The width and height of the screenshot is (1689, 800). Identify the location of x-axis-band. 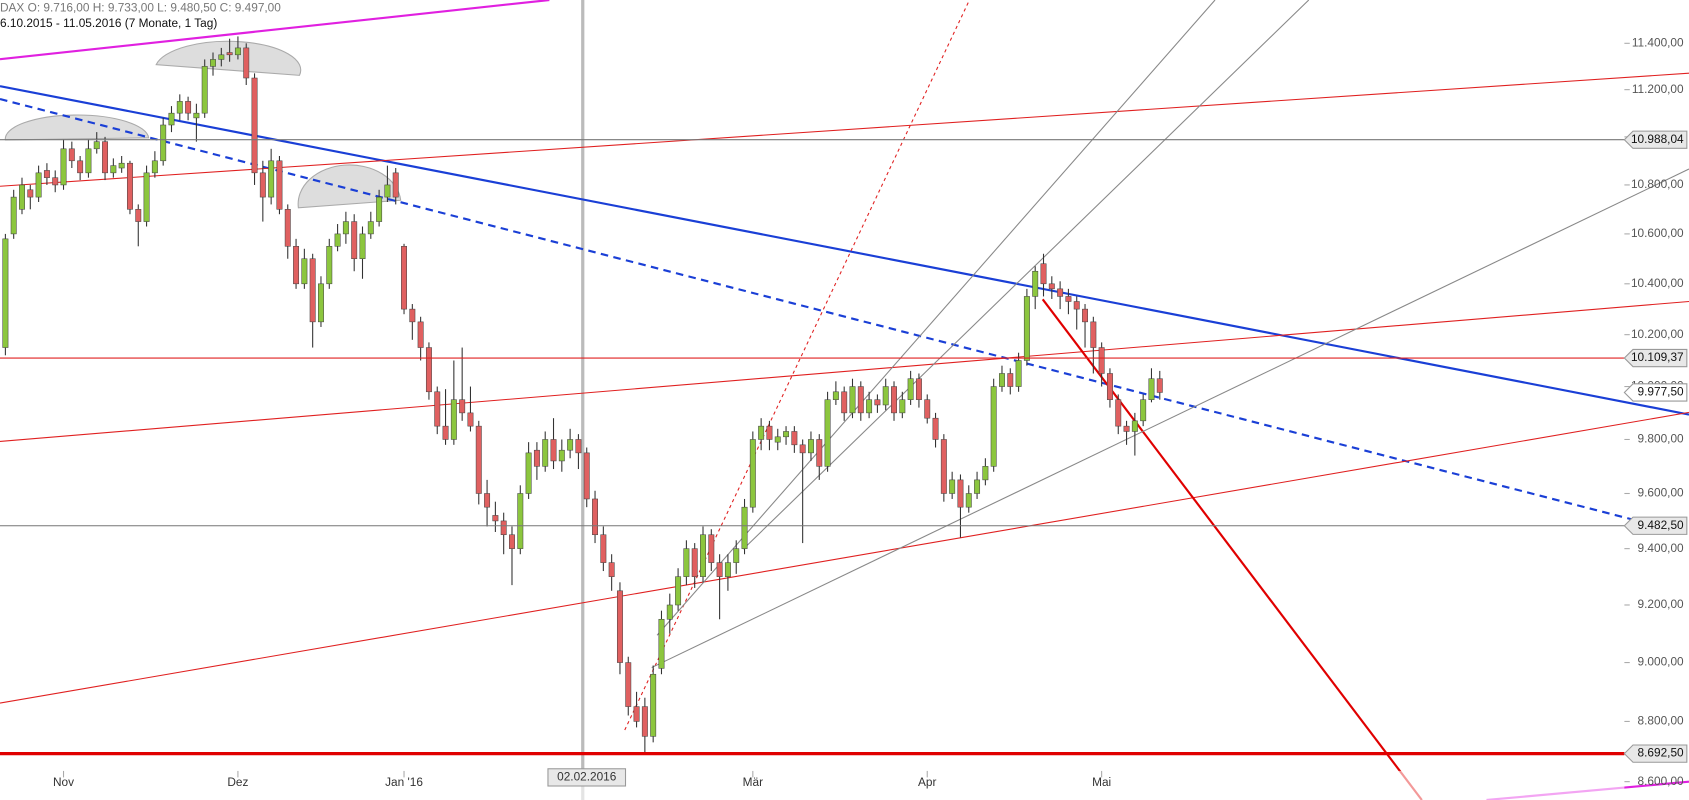
(812, 785).